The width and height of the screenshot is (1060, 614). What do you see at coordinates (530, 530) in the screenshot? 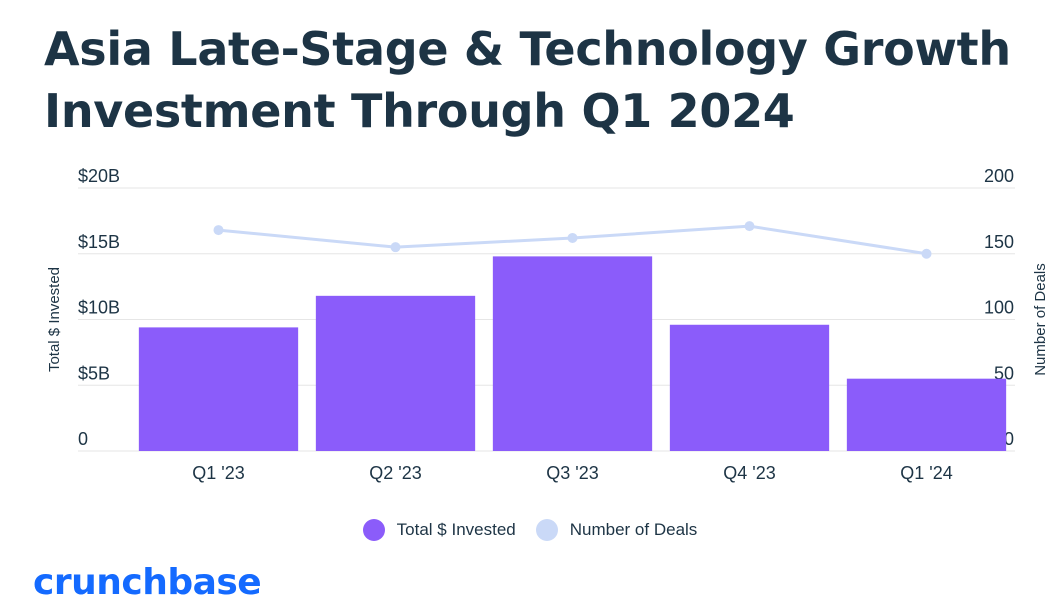
I see `legend: Total $ Invested Number of Deals` at bounding box center [530, 530].